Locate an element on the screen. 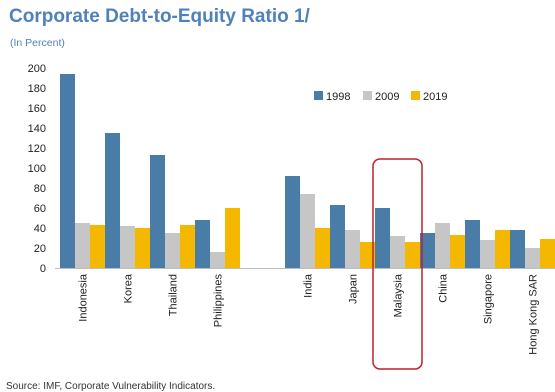  legend-swatch-1998 is located at coordinates (318, 95).